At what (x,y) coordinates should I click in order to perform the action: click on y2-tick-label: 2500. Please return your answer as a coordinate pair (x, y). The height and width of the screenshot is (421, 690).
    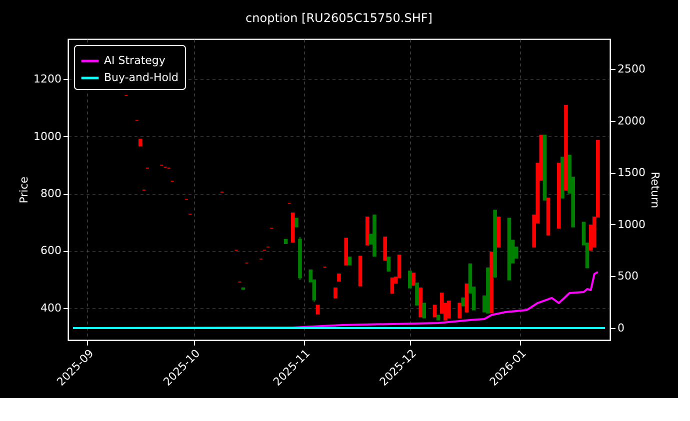
    Looking at the image, I should click on (632, 69).